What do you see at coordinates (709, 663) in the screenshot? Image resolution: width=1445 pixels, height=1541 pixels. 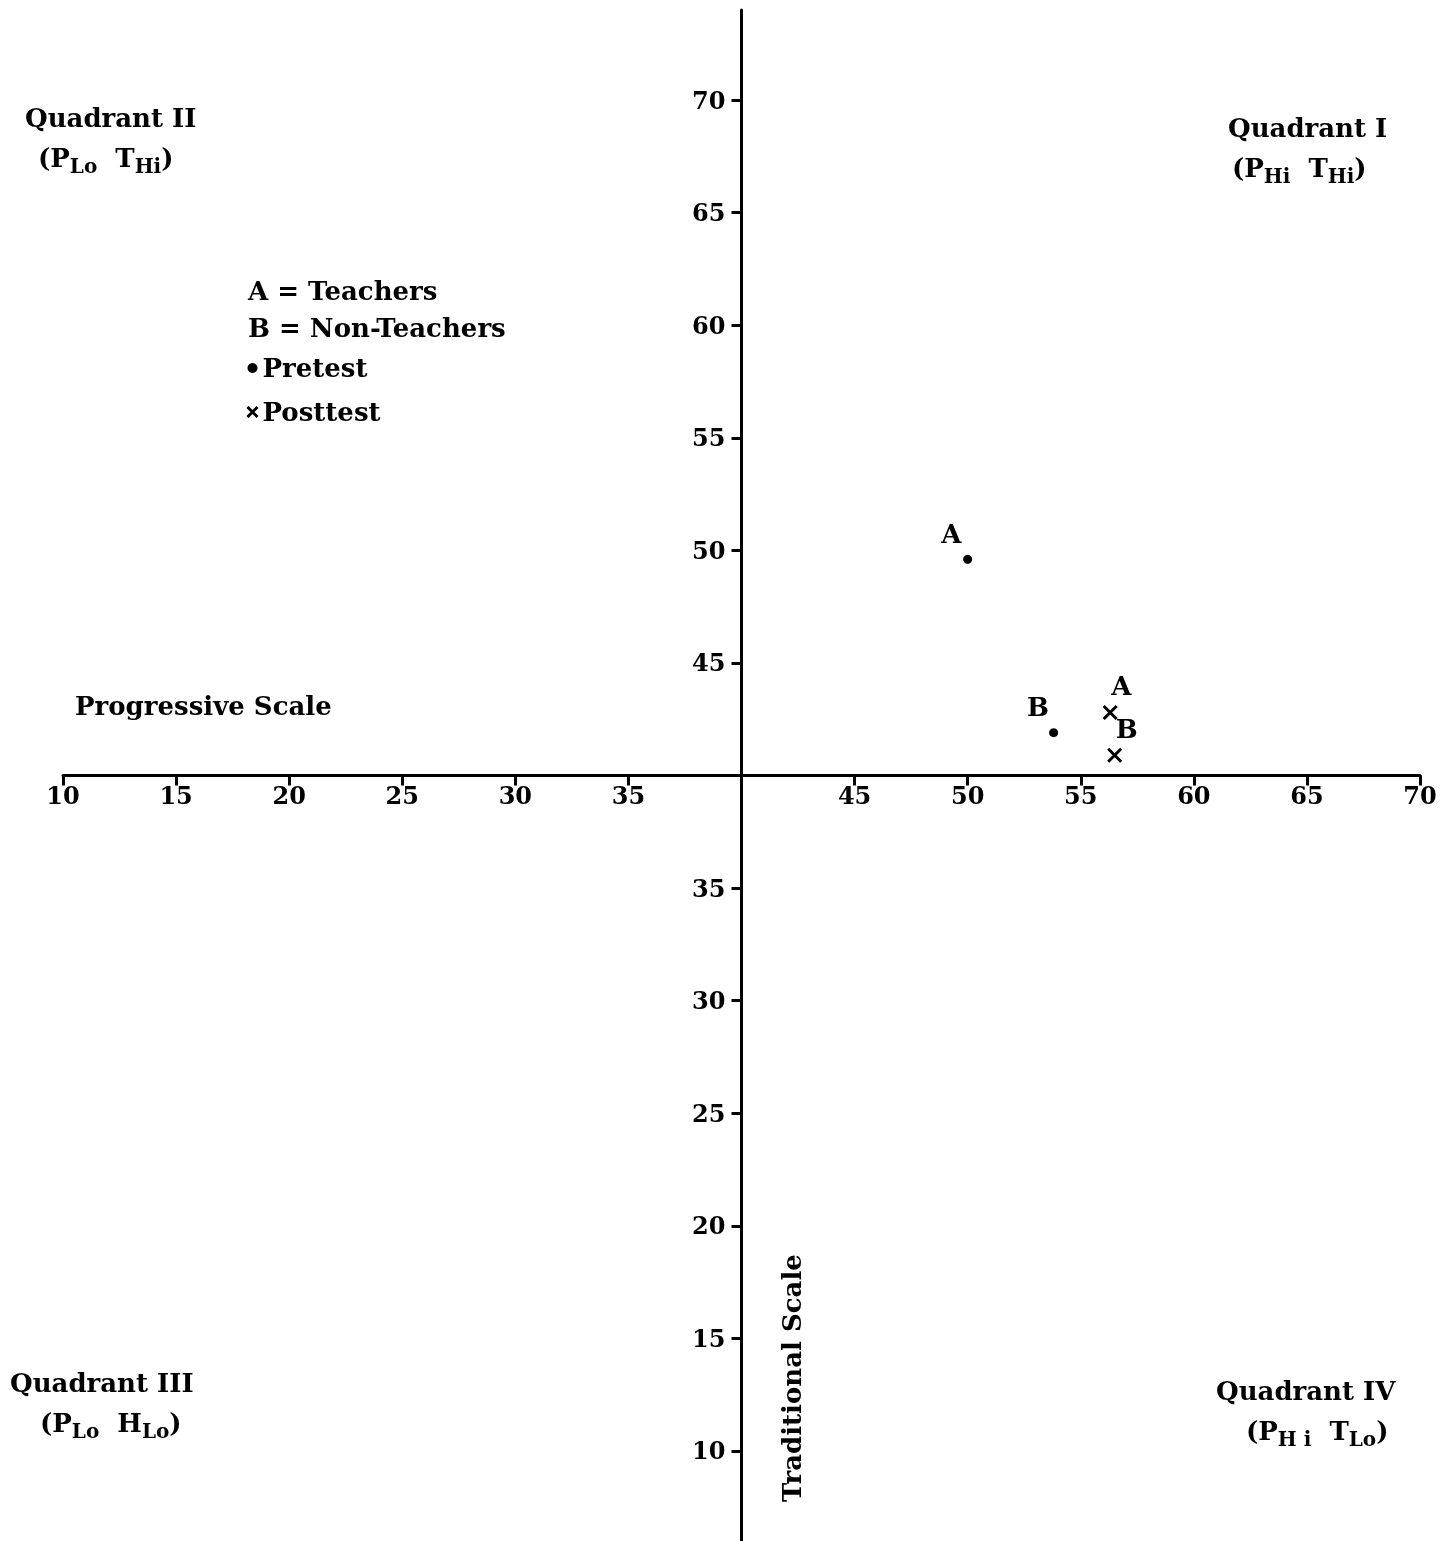 I see `y-tick-label: 45` at bounding box center [709, 663].